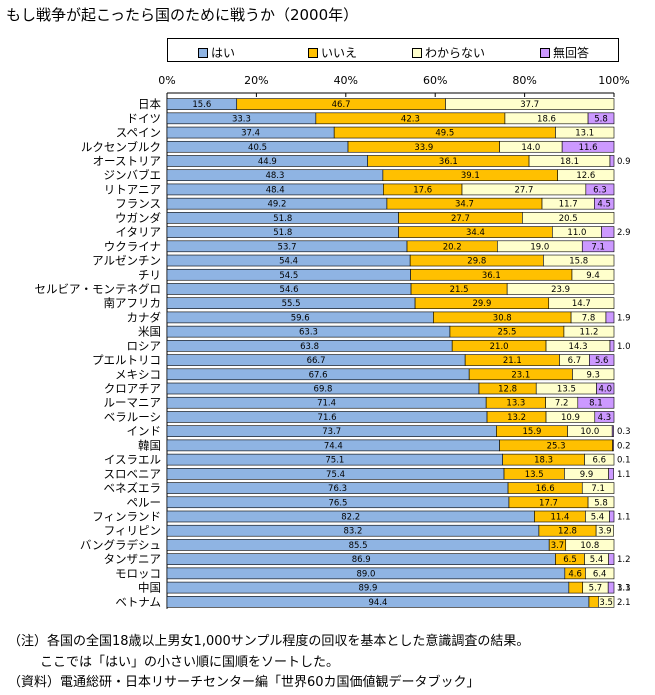  I want to click on data-label-no: 15.9, so click(532, 432).